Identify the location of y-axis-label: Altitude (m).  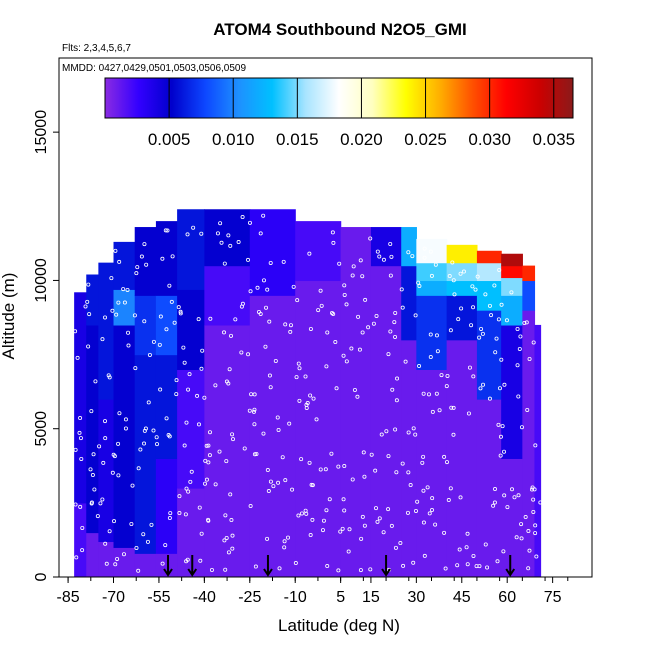
(9, 316).